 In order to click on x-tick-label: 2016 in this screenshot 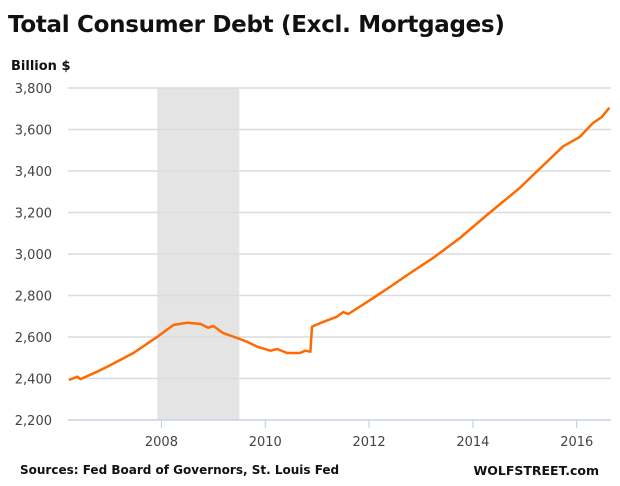, I will do `click(576, 442)`.